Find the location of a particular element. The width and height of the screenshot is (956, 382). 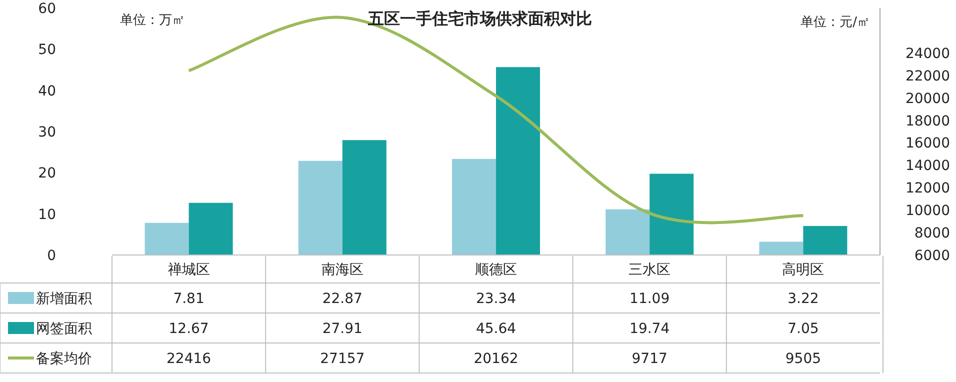

y-tick-label: 0 is located at coordinates (51, 256).